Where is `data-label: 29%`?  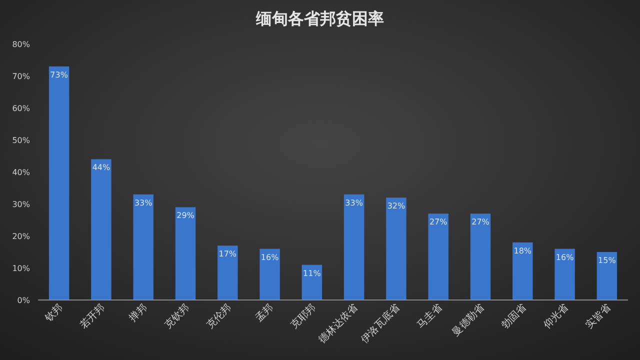 data-label: 29% is located at coordinates (185, 215).